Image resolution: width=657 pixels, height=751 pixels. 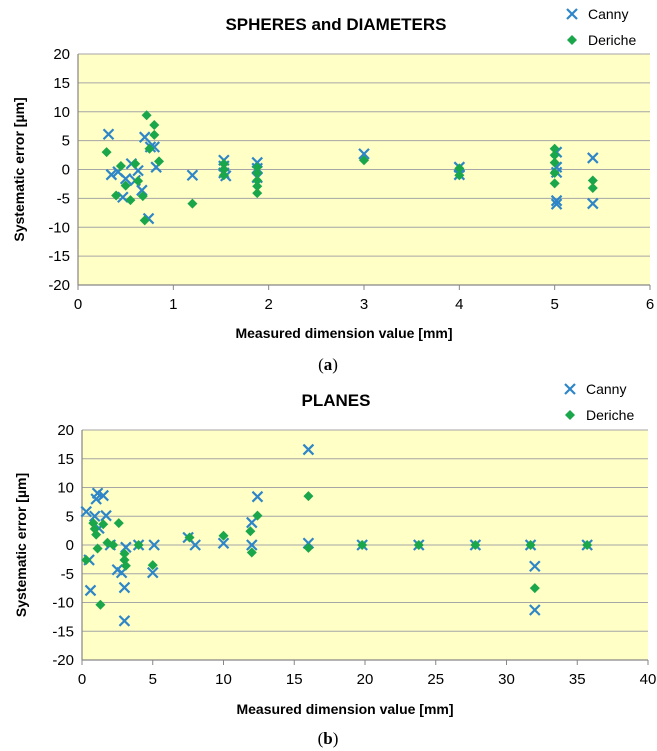 I want to click on x-tick-label: 2, so click(x=268, y=304).